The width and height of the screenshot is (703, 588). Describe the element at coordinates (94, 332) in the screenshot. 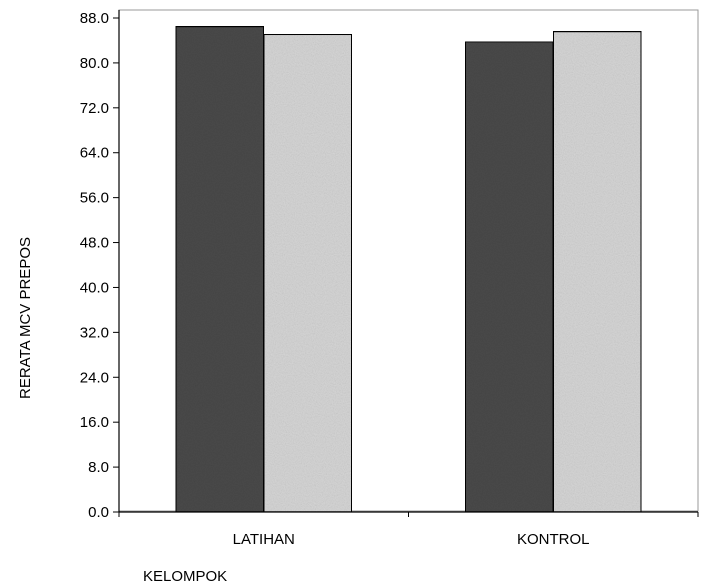

I see `y-tick-label: 32.0` at that location.